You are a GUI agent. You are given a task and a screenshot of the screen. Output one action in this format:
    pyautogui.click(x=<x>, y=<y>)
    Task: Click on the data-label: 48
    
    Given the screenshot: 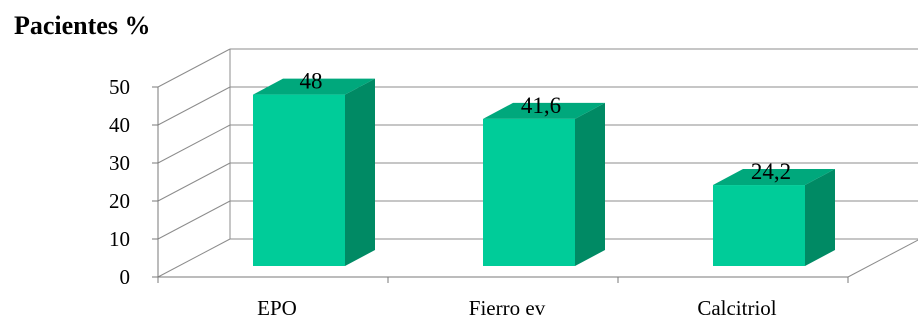 What is the action you would take?
    pyautogui.click(x=311, y=81)
    